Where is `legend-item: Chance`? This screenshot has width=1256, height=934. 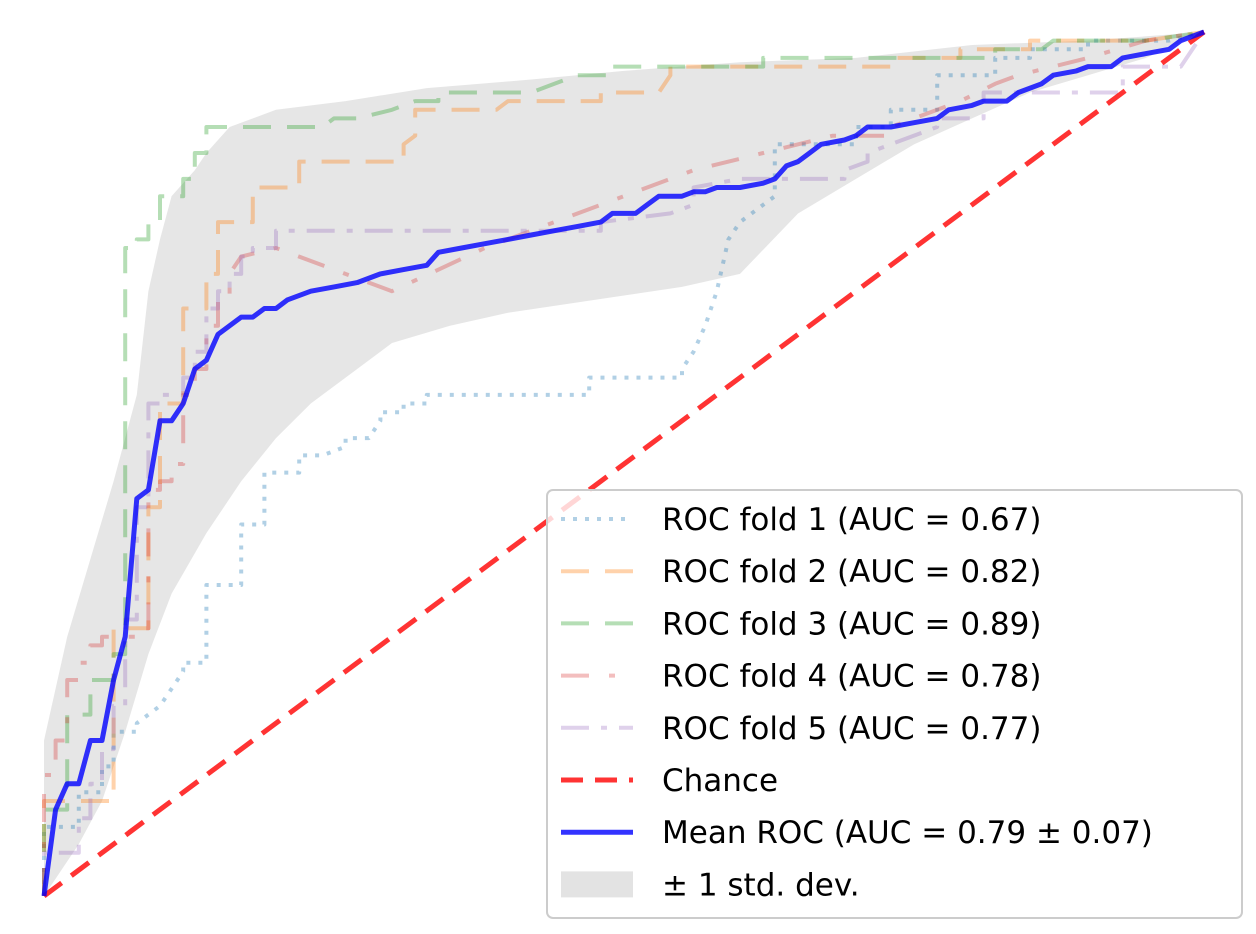 legend-item: Chance is located at coordinates (669, 781).